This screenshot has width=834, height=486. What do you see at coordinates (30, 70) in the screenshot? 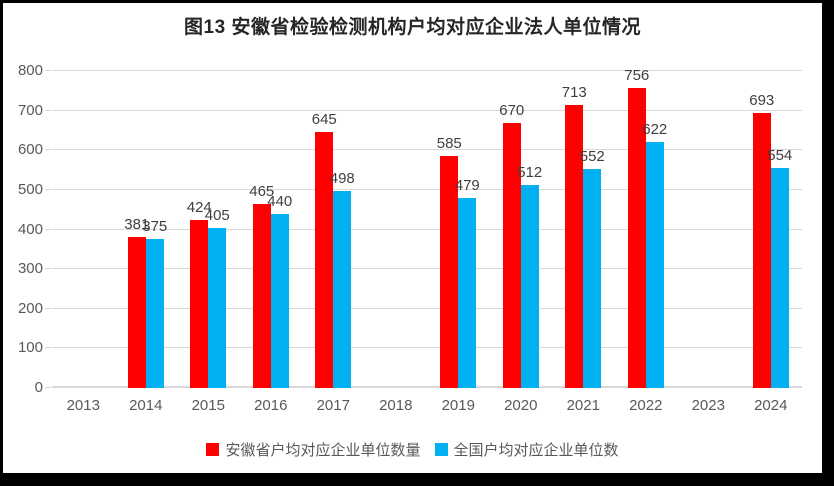
I see `y-axis-tick-label: 800` at bounding box center [30, 70].